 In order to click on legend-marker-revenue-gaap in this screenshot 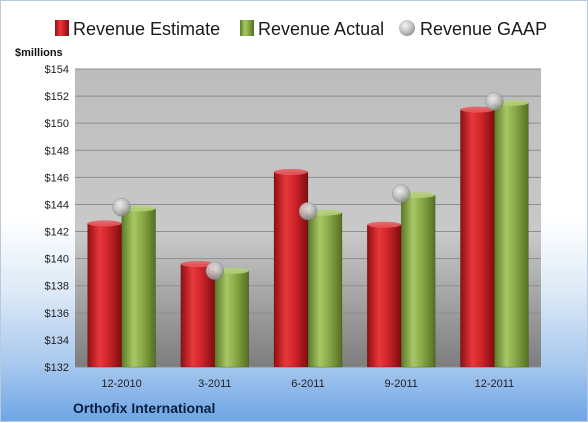, I will do `click(407, 28)`.